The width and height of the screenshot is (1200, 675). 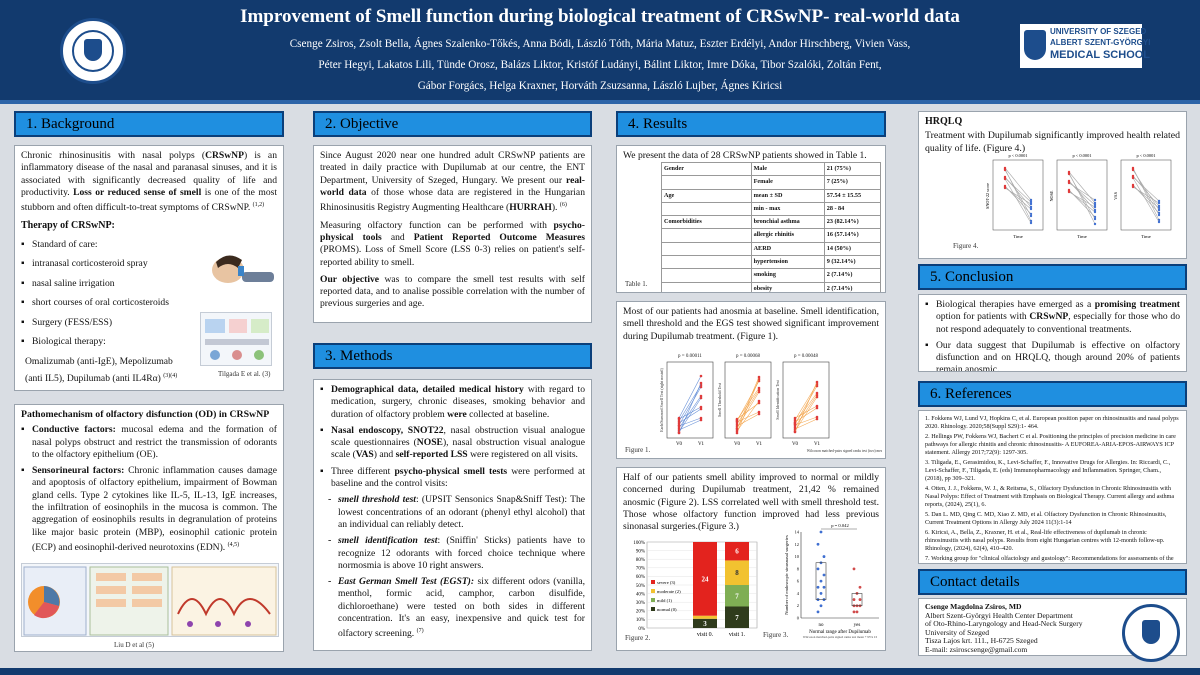 What do you see at coordinates (706, 169) in the screenshot?
I see `table-group-cell: Gender` at bounding box center [706, 169].